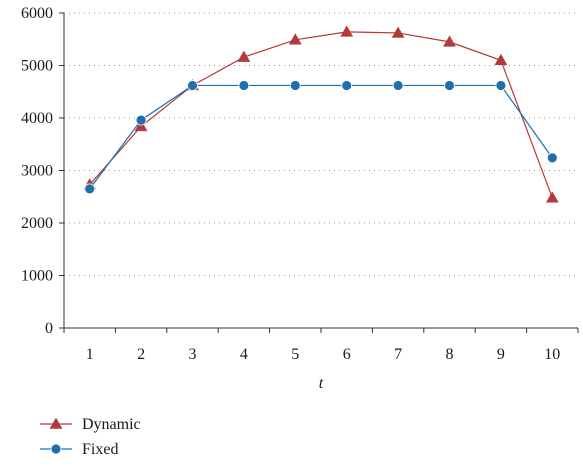 This screenshot has height=468, width=583. I want to click on legend-label-dynamic: Dynamic, so click(111, 424).